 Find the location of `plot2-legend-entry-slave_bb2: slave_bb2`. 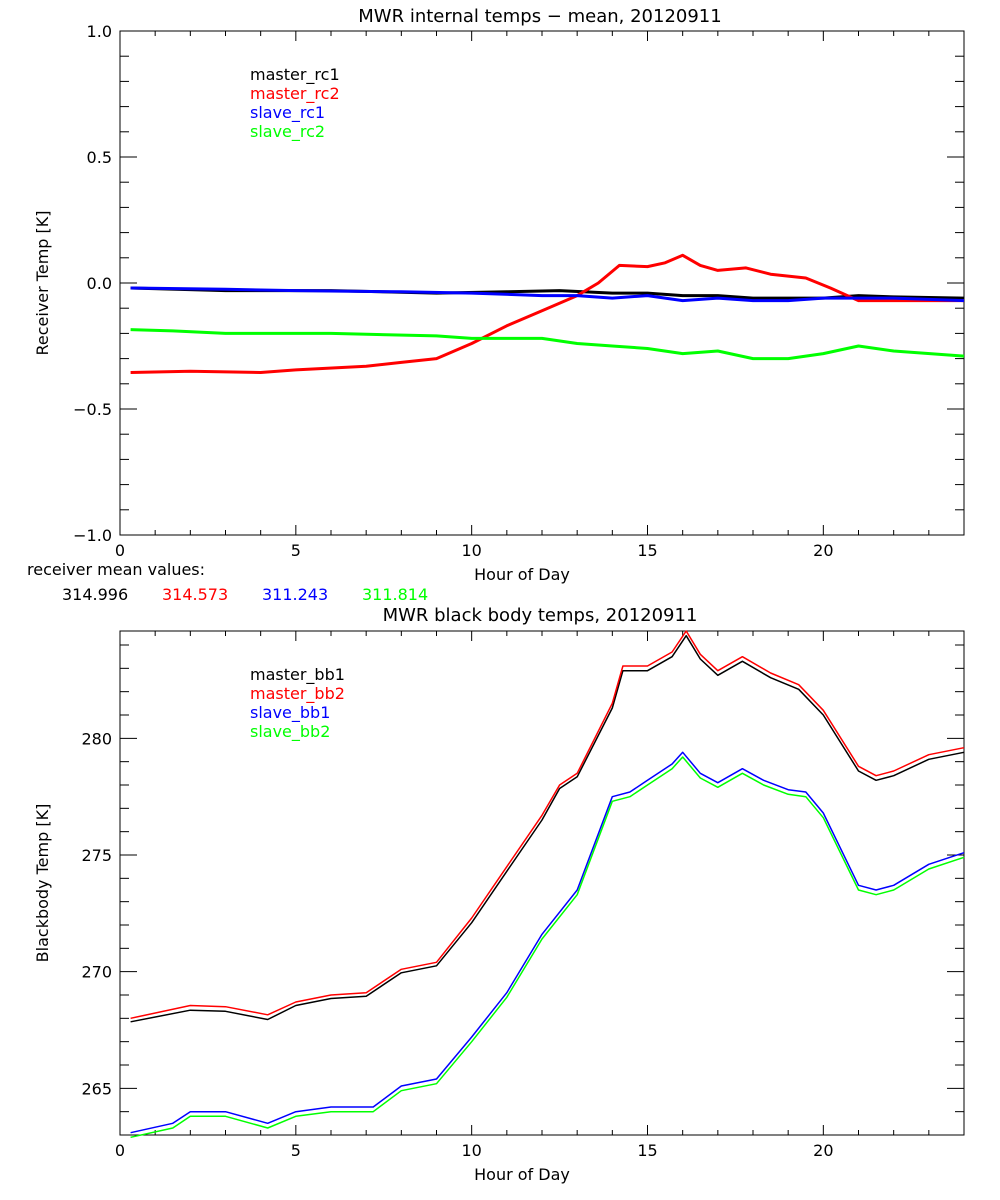

plot2-legend-entry-slave_bb2: slave_bb2 is located at coordinates (290, 732).